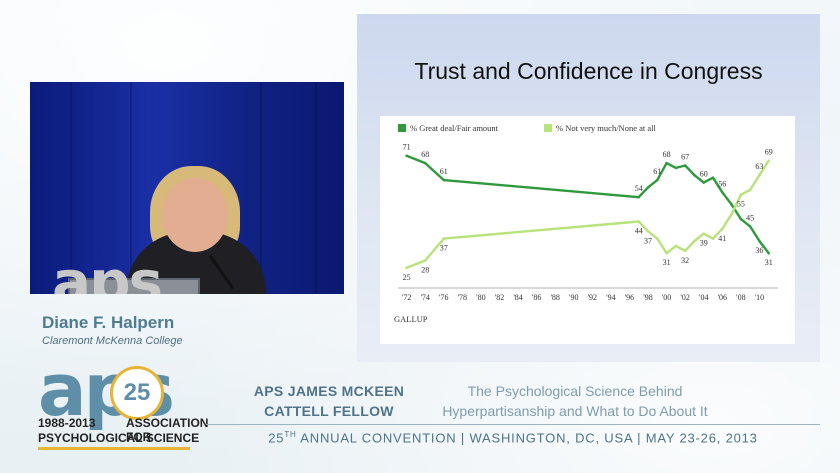 Image resolution: width=840 pixels, height=473 pixels. Describe the element at coordinates (499, 297) in the screenshot. I see `x-tick-label: '82` at that location.